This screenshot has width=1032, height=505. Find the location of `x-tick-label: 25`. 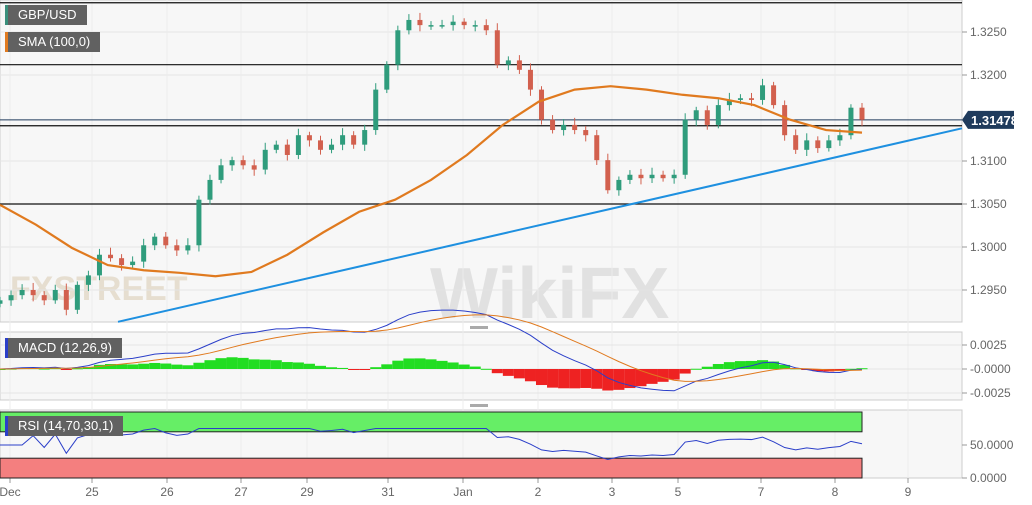

x-tick-label: 25 is located at coordinates (92, 492).